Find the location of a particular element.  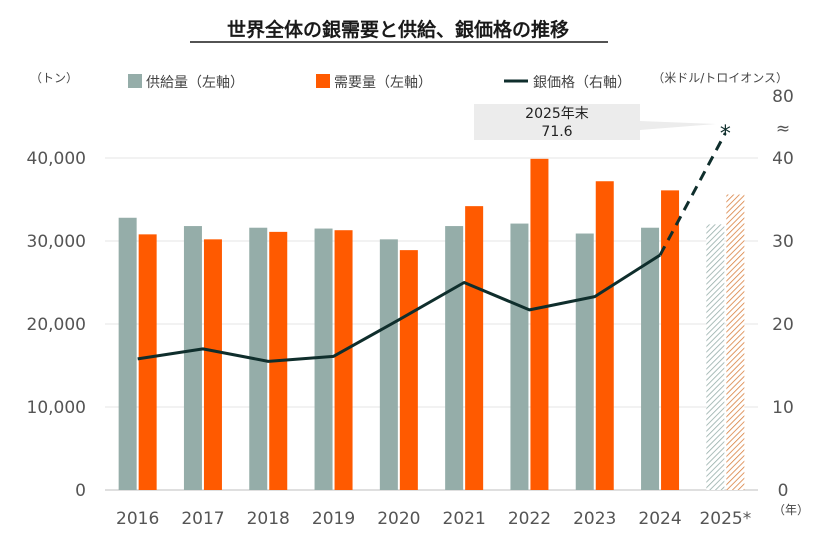

bar-supply-2024 is located at coordinates (650, 358).